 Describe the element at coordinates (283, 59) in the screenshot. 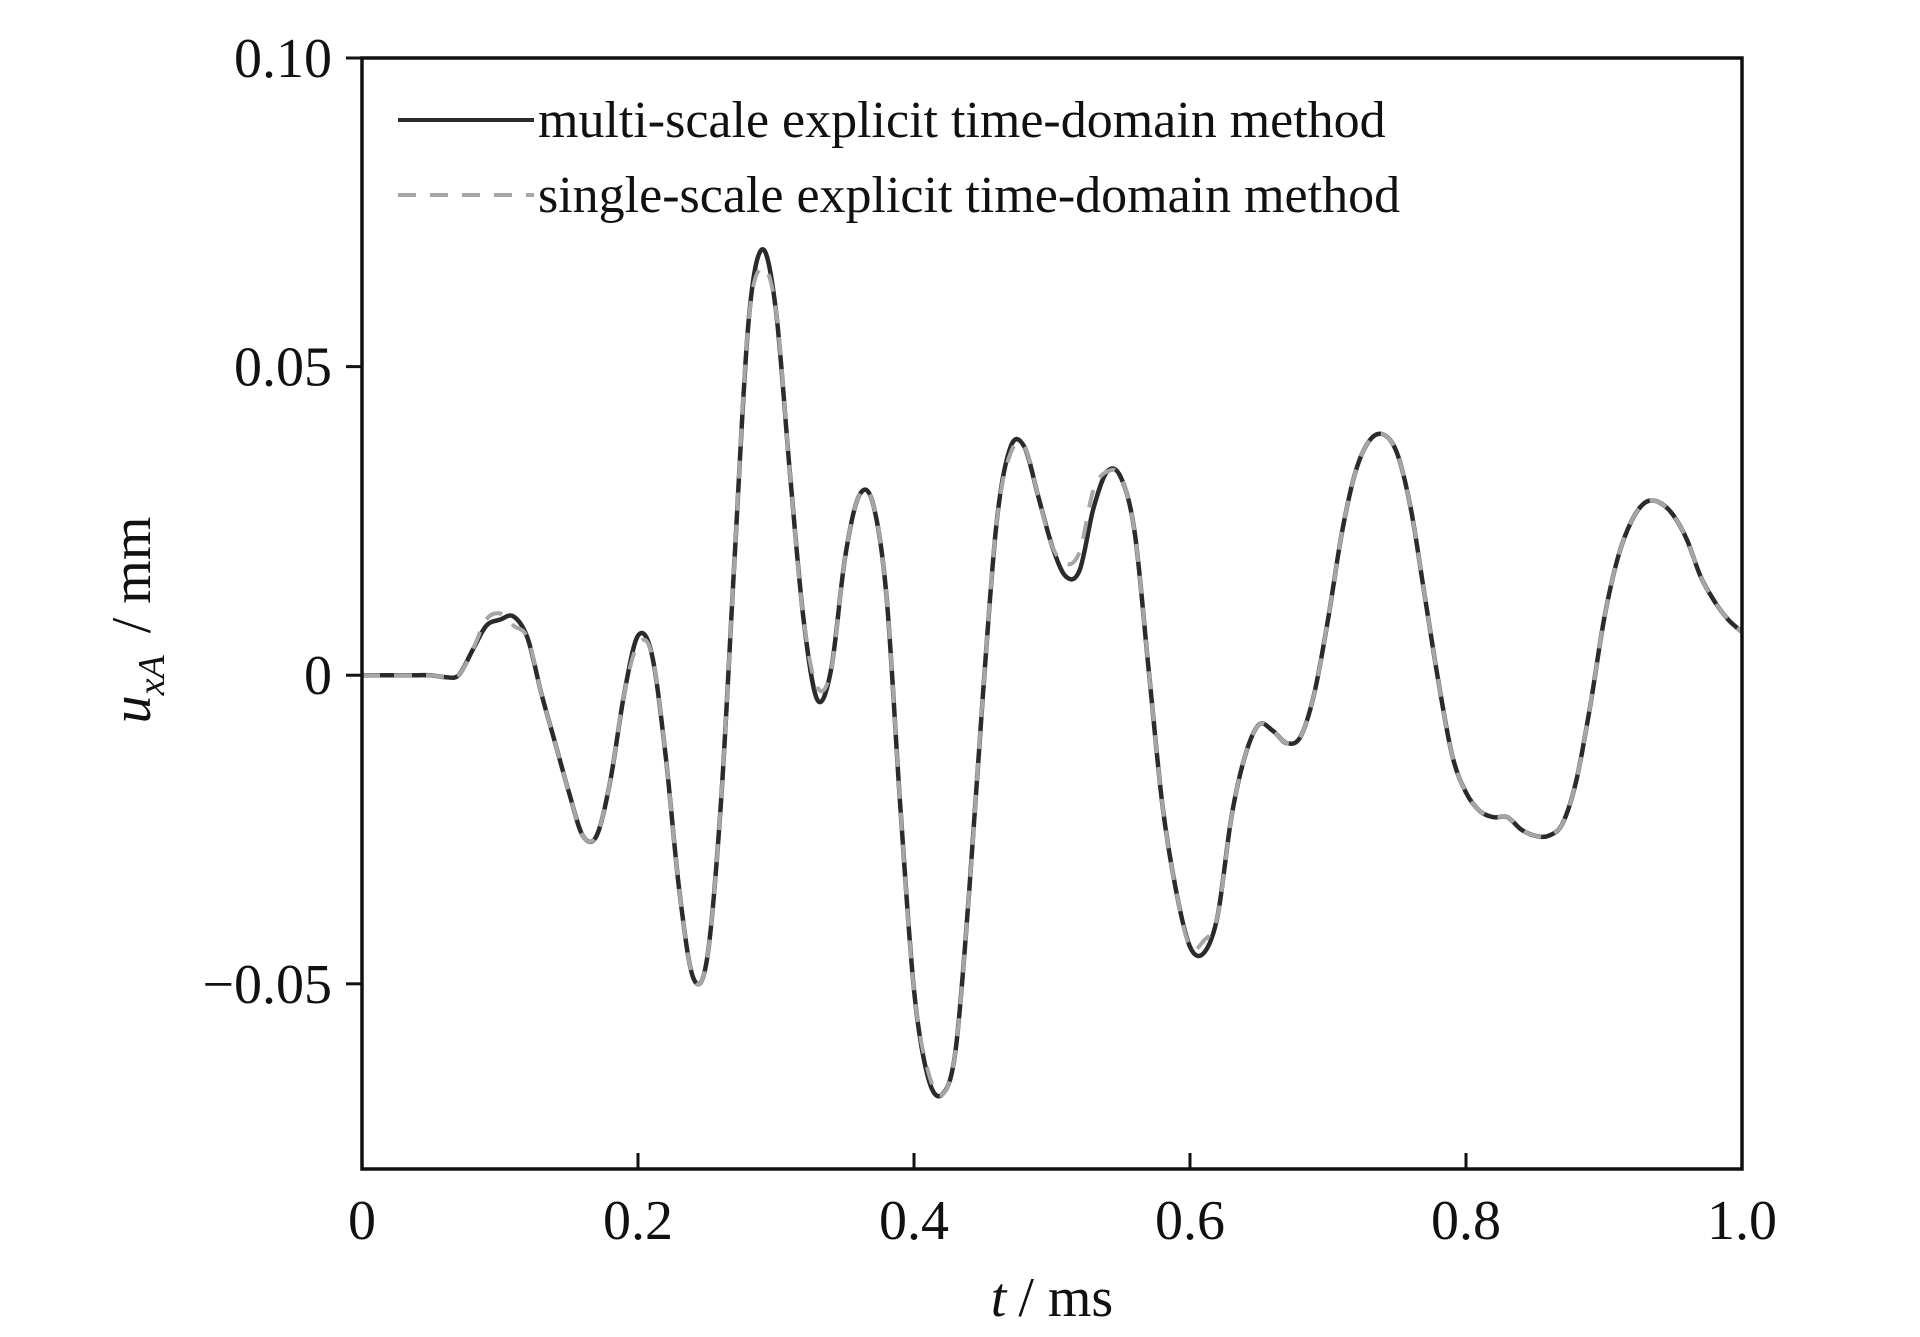

I see `y-tick-label: 0.10` at that location.